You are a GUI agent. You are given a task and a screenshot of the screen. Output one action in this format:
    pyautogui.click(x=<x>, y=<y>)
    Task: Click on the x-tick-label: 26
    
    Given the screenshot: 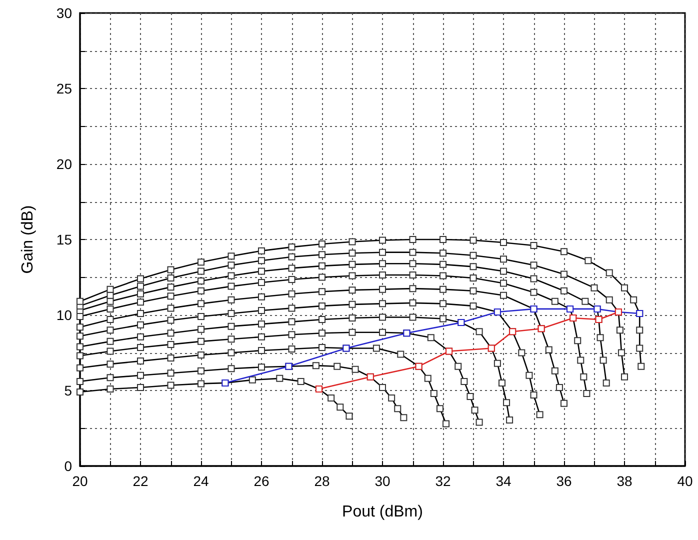 What is the action you would take?
    pyautogui.click(x=262, y=481)
    